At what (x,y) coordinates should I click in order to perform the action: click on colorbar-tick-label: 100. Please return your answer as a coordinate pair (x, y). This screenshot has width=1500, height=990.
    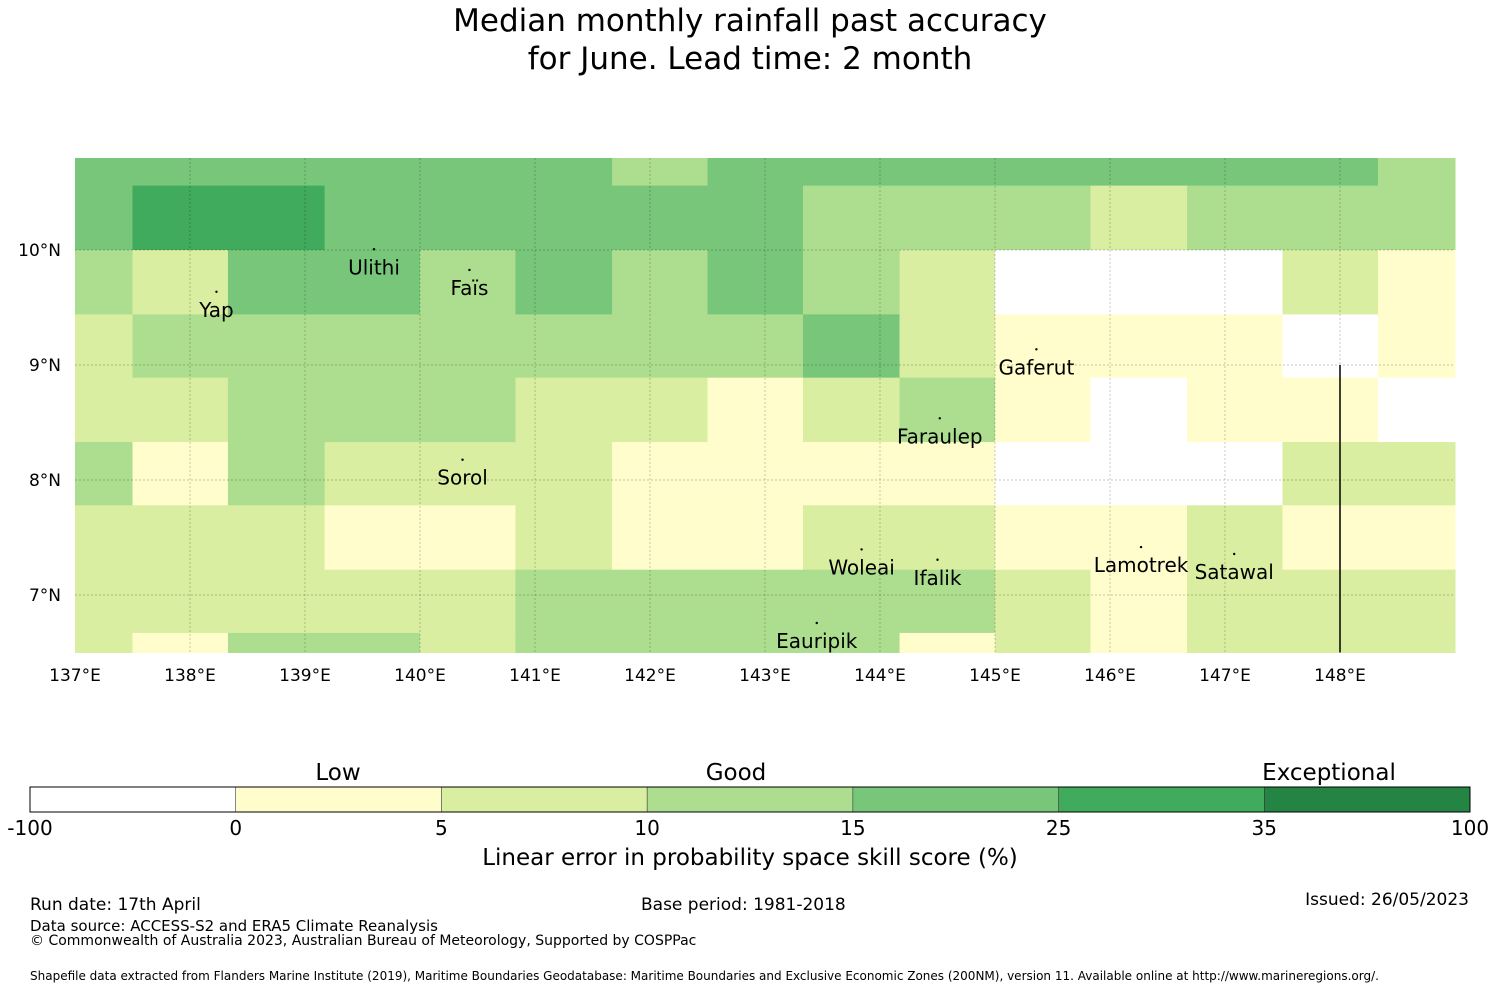
    Looking at the image, I should click on (1470, 828).